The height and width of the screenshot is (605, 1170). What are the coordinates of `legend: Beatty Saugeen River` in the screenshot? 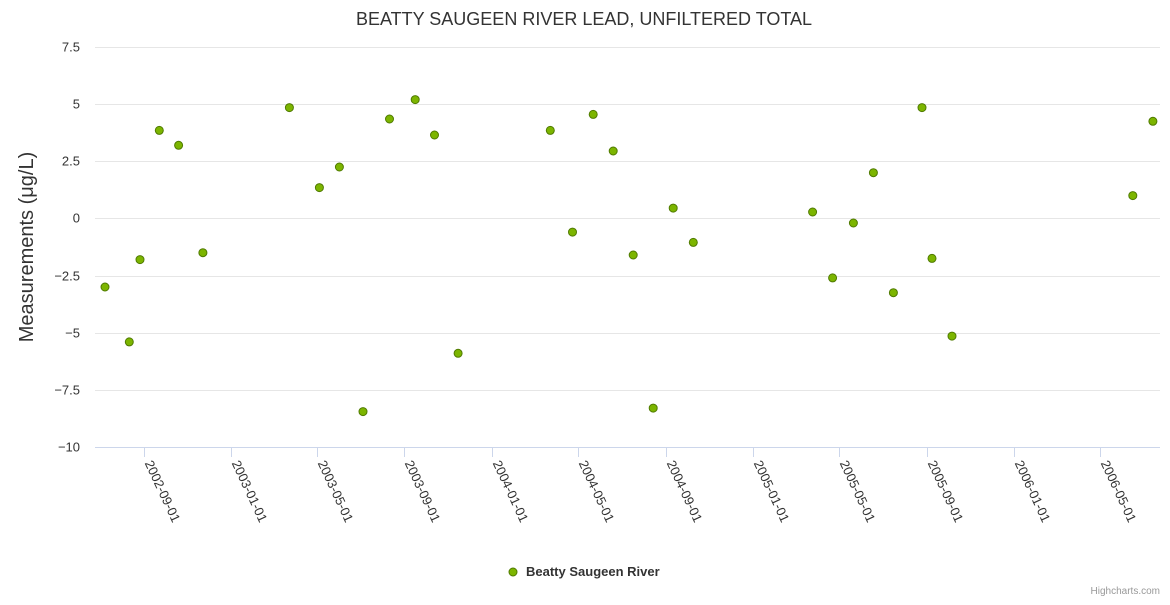 It's located at (584, 571).